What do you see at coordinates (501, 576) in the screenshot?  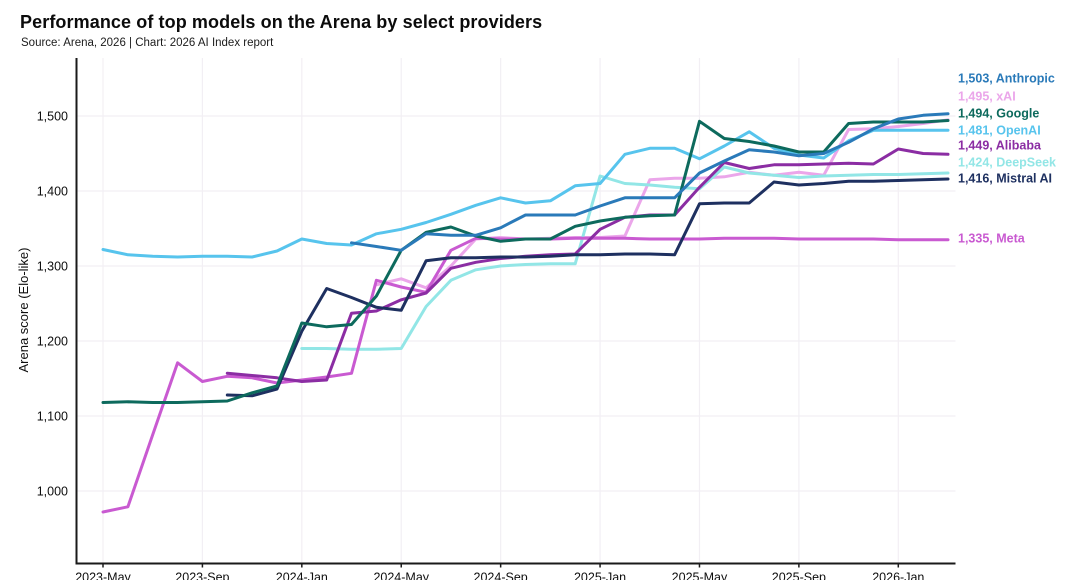 I see `x-tick-label: 2024-Sep` at bounding box center [501, 576].